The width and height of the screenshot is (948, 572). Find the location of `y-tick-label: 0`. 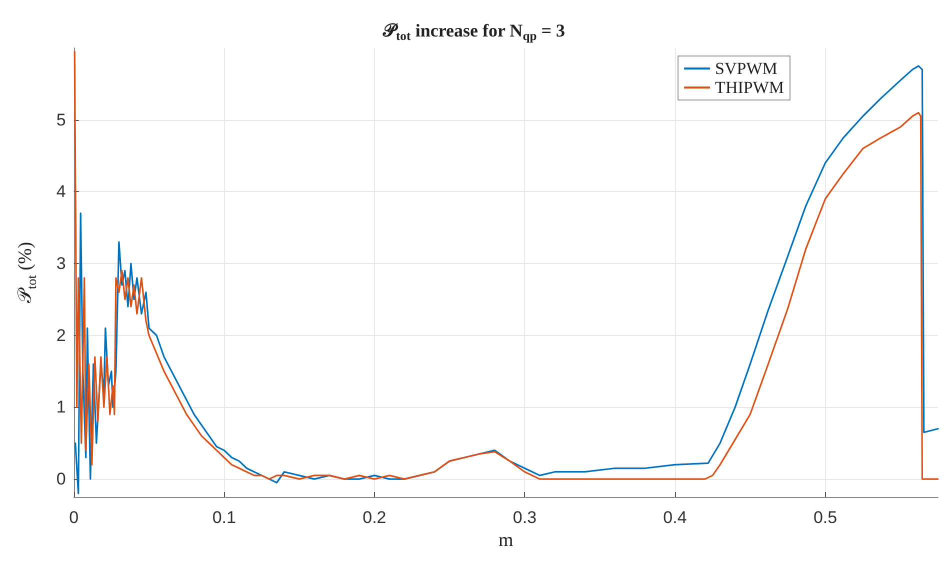

y-tick-label: 0 is located at coordinates (61, 479).